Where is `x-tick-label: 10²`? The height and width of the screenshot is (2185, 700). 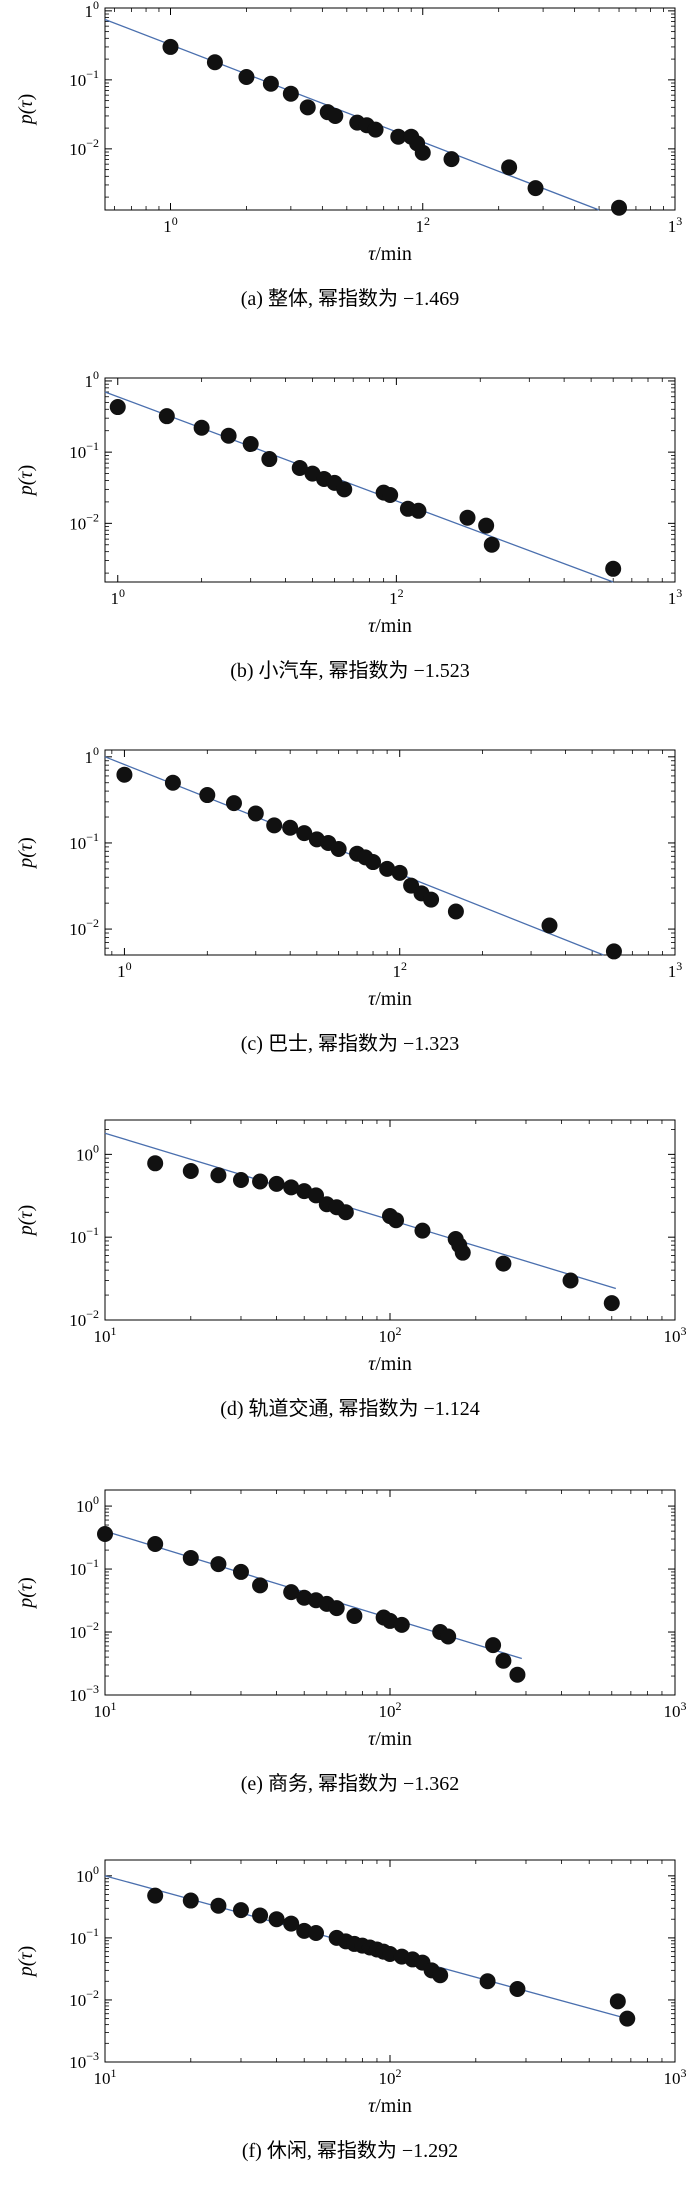 x-tick-label: 10² is located at coordinates (390, 1710).